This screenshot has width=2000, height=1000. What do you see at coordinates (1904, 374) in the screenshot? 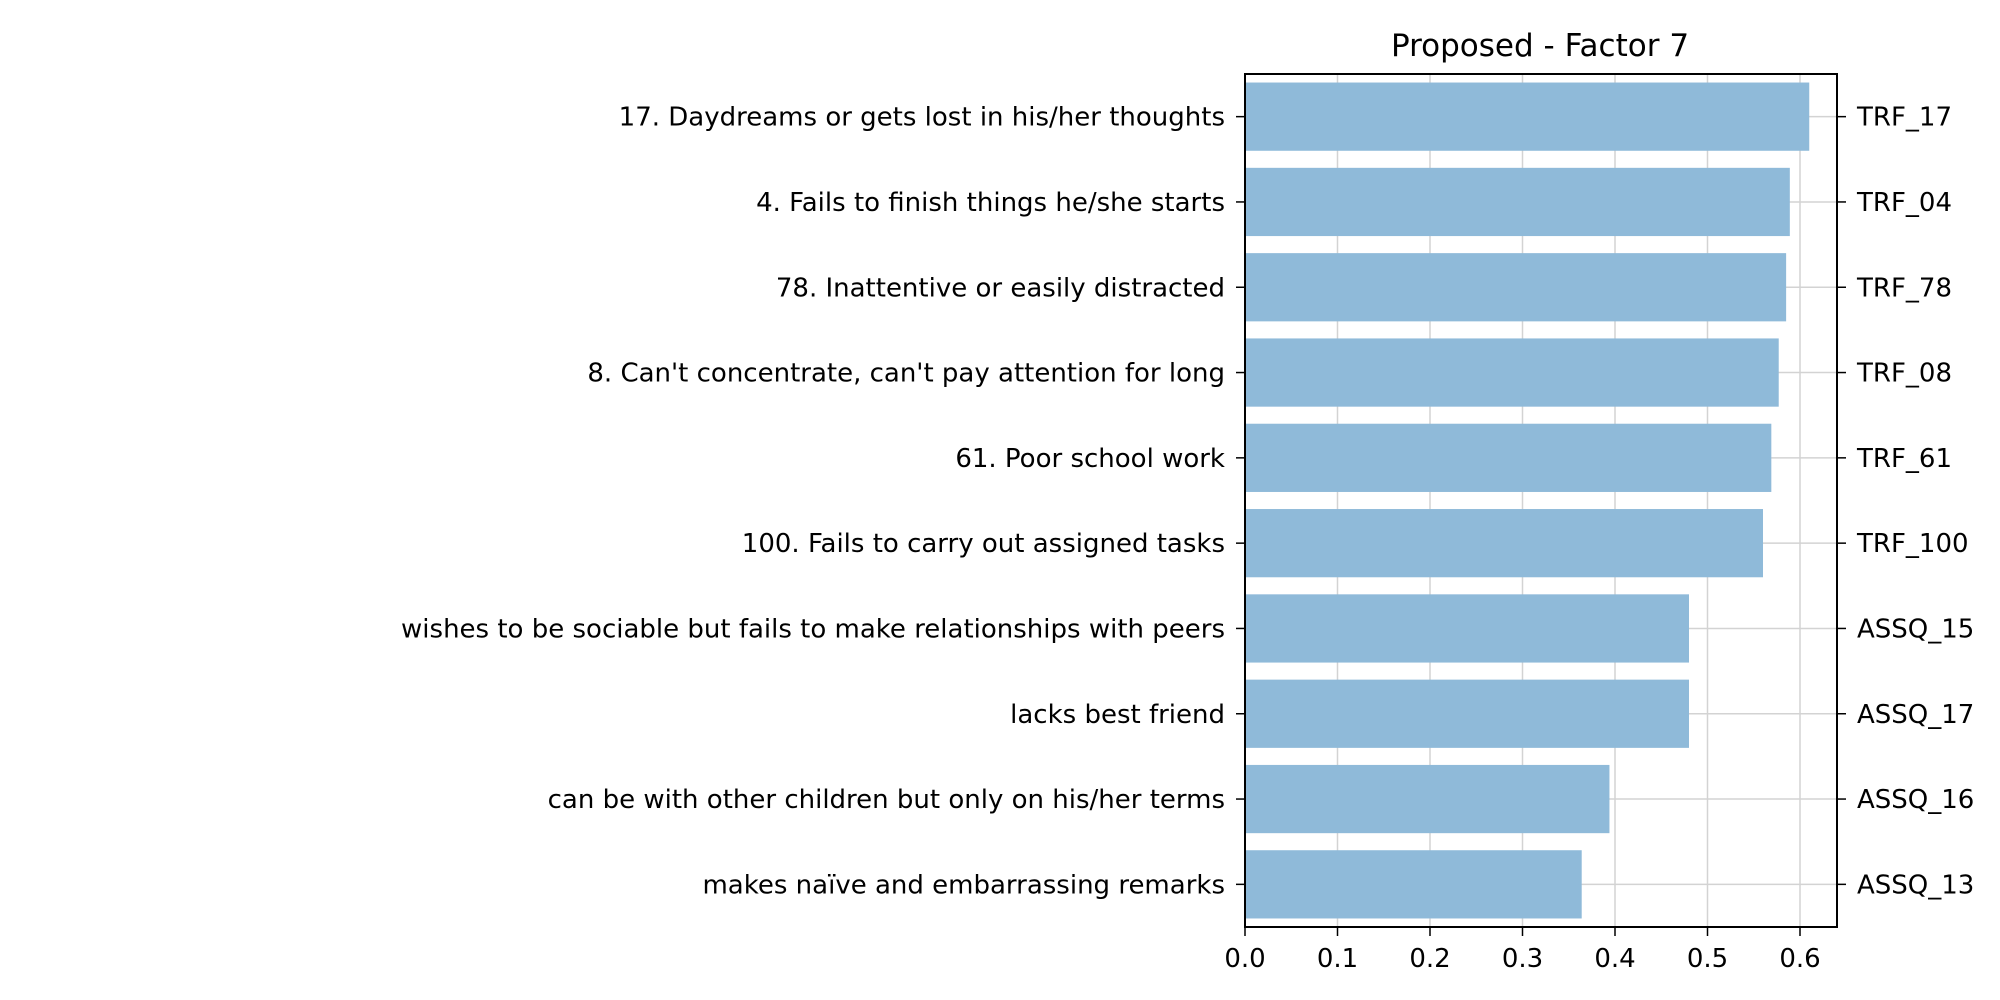
I see `item-code-label: TRF_08` at bounding box center [1904, 374].